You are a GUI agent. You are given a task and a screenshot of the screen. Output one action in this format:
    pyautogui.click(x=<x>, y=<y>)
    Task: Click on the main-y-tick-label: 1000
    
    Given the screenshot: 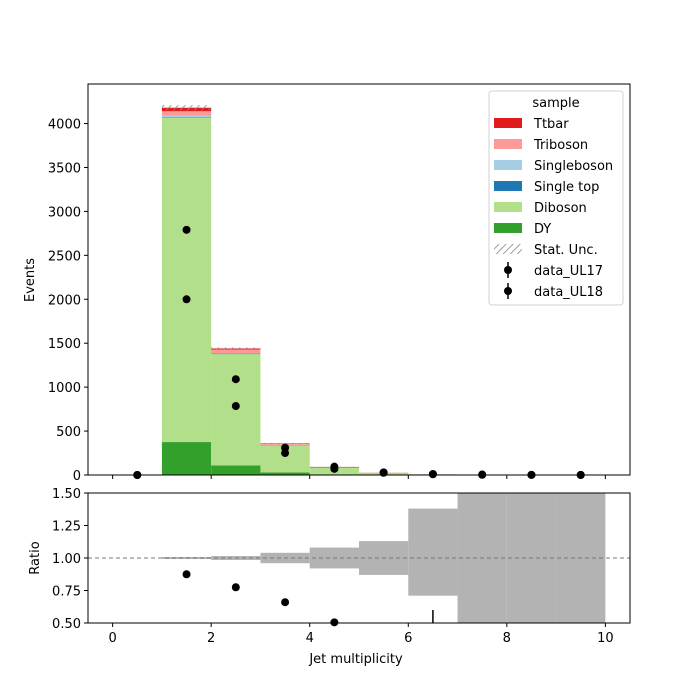 What is the action you would take?
    pyautogui.click(x=64, y=388)
    